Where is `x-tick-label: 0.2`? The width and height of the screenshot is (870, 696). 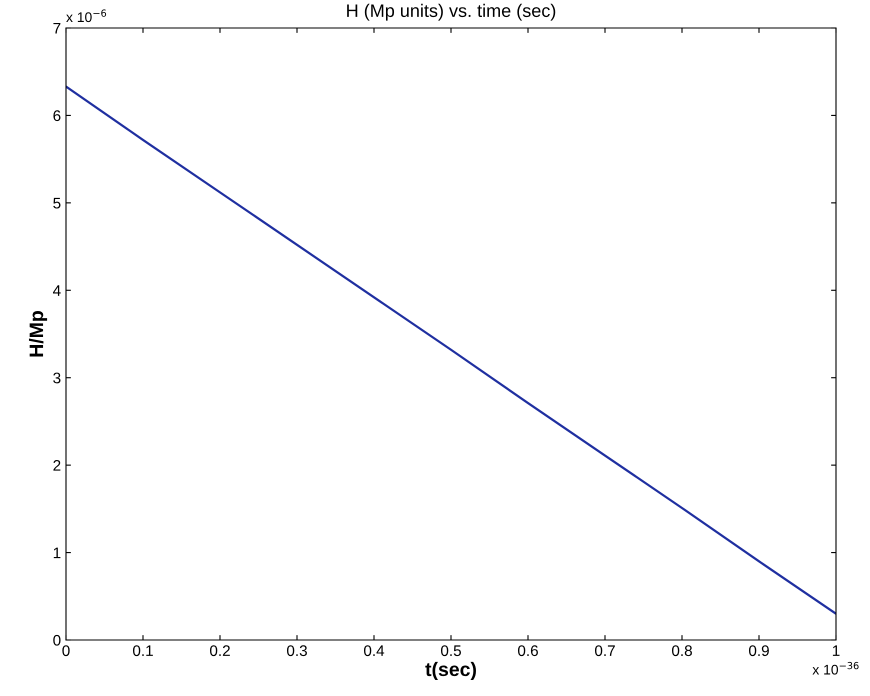 x-tick-label: 0.2 is located at coordinates (220, 650).